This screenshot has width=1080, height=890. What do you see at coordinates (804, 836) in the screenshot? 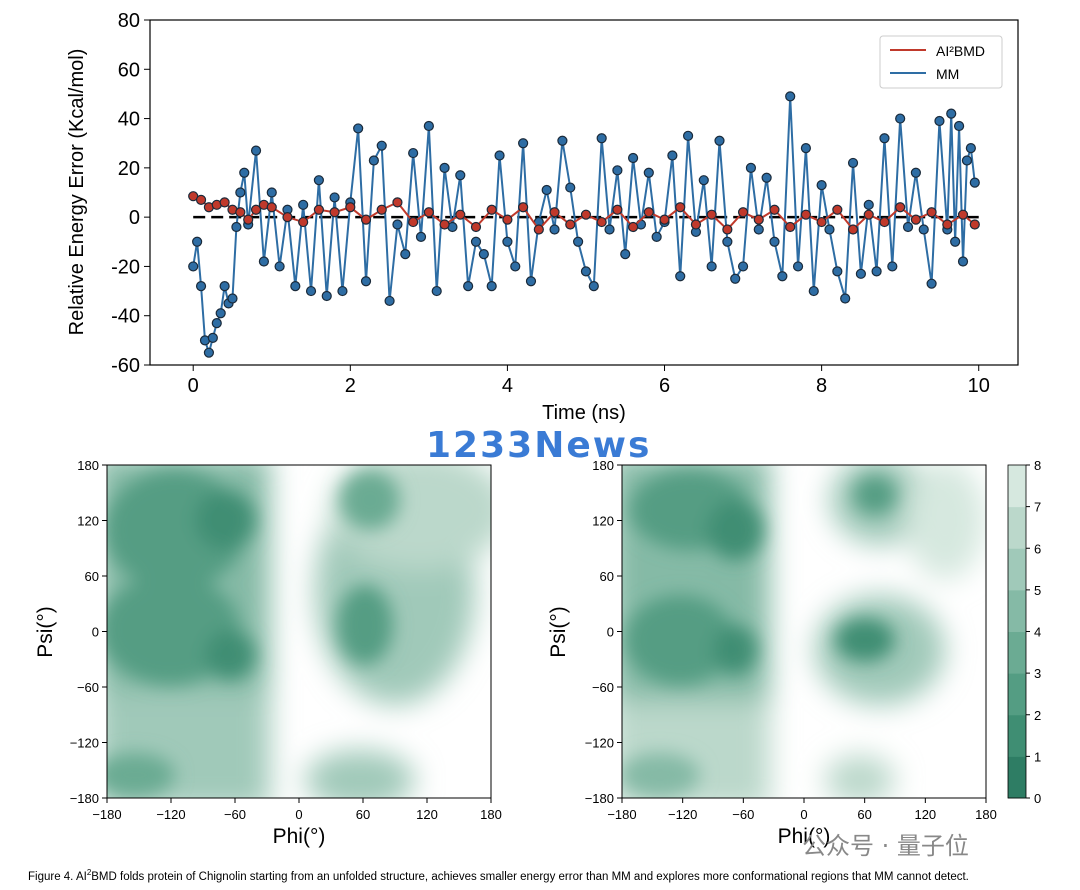
I see `heatmap-right-xlabel: Phi(°)` at bounding box center [804, 836].